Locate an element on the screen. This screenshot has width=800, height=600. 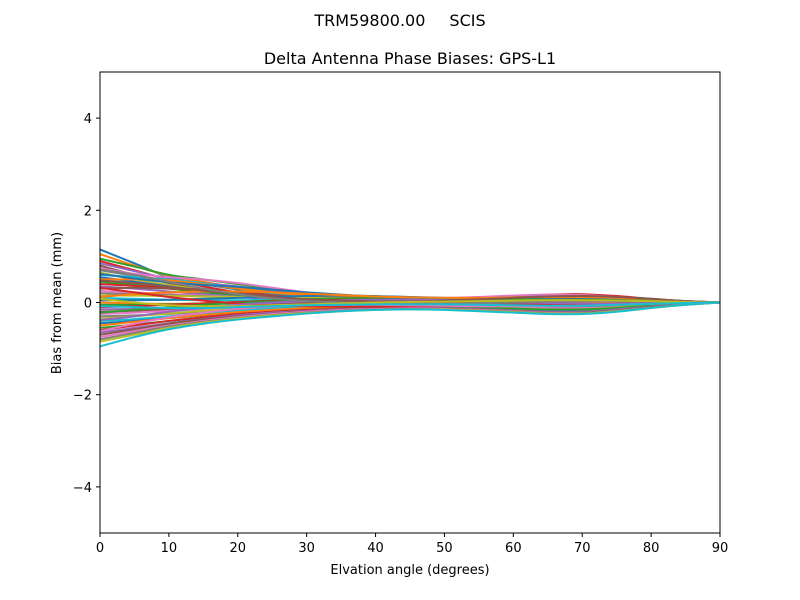
data-lines is located at coordinates (410, 298).